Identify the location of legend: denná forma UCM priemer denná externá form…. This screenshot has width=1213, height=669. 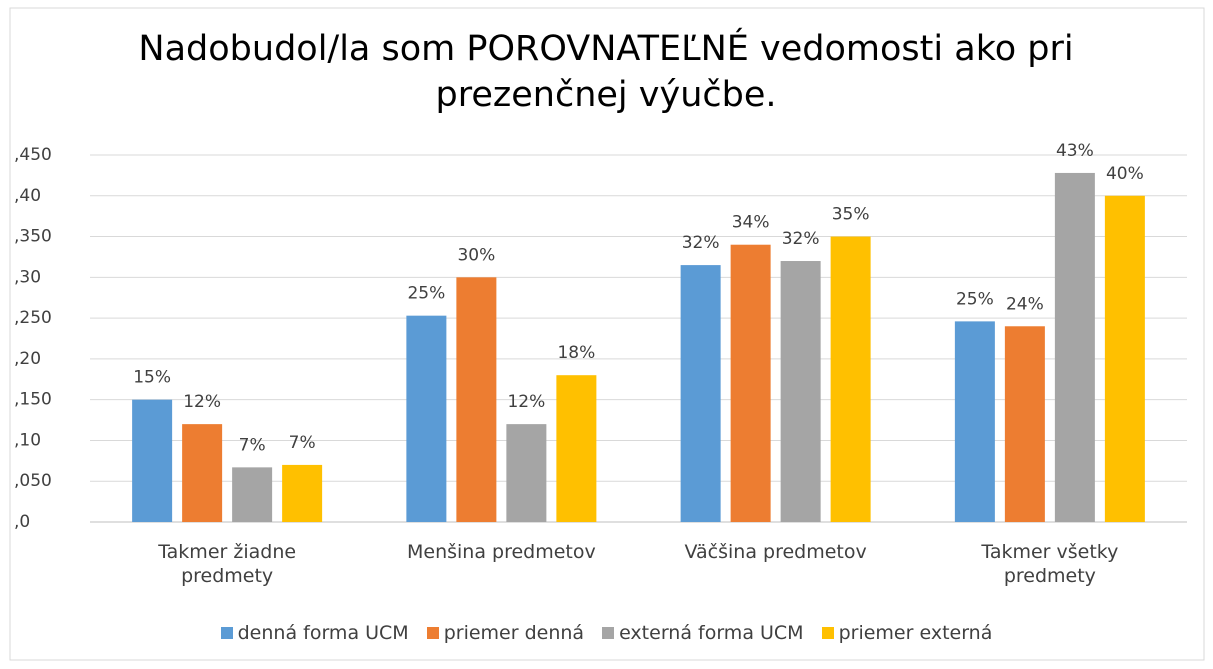
(606, 633).